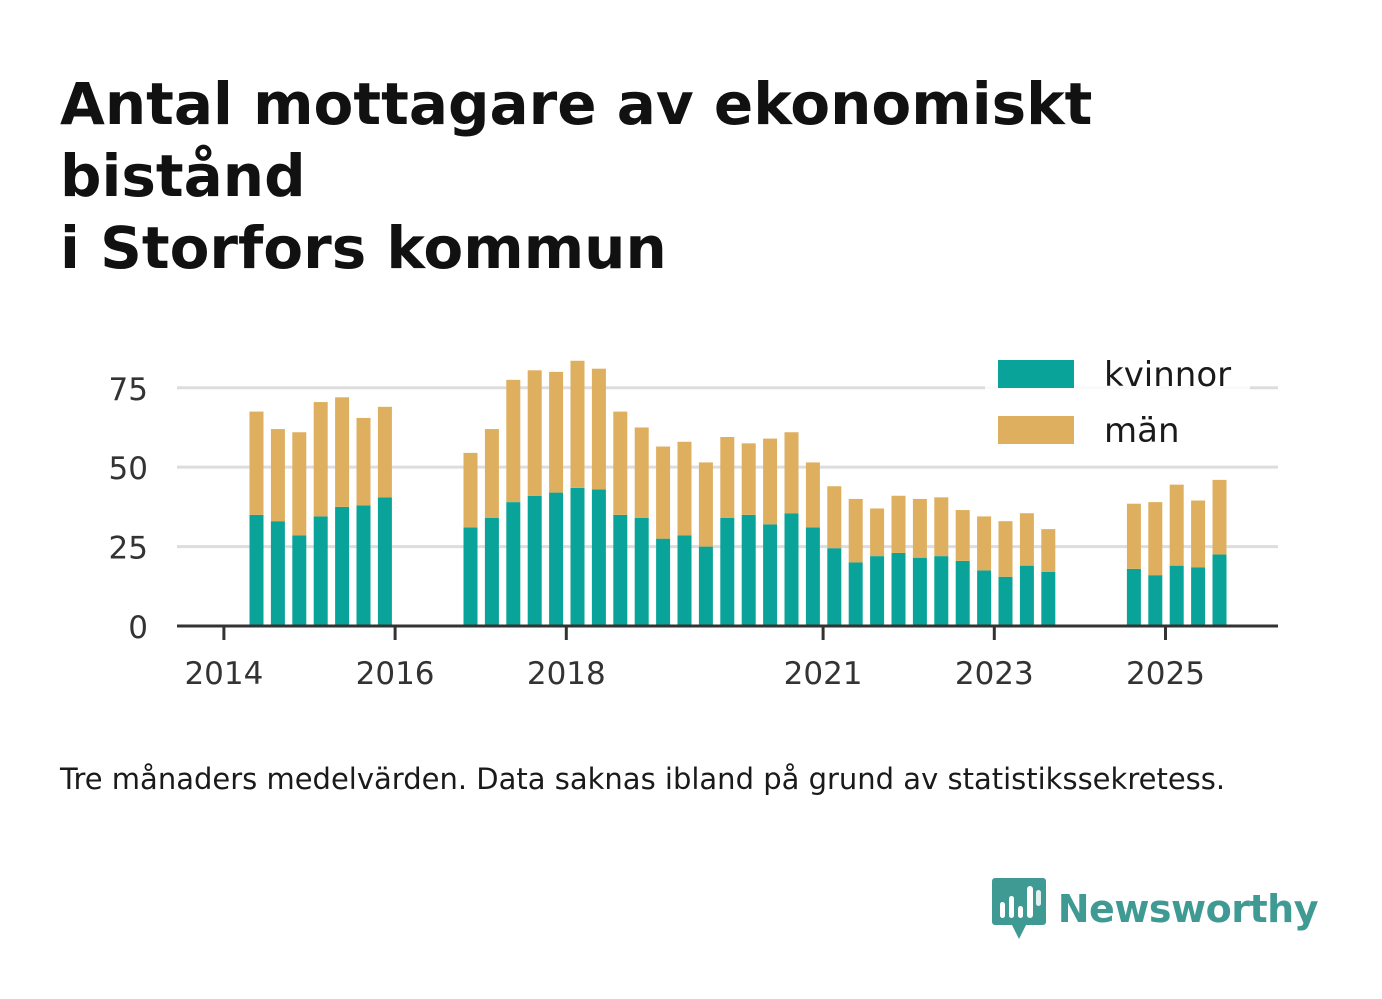 The image size is (1382, 999). Describe the element at coordinates (576, 140) in the screenshot. I see `chart-title-line-1: Antal mottagare av ekonomiskt bistånd` at that location.